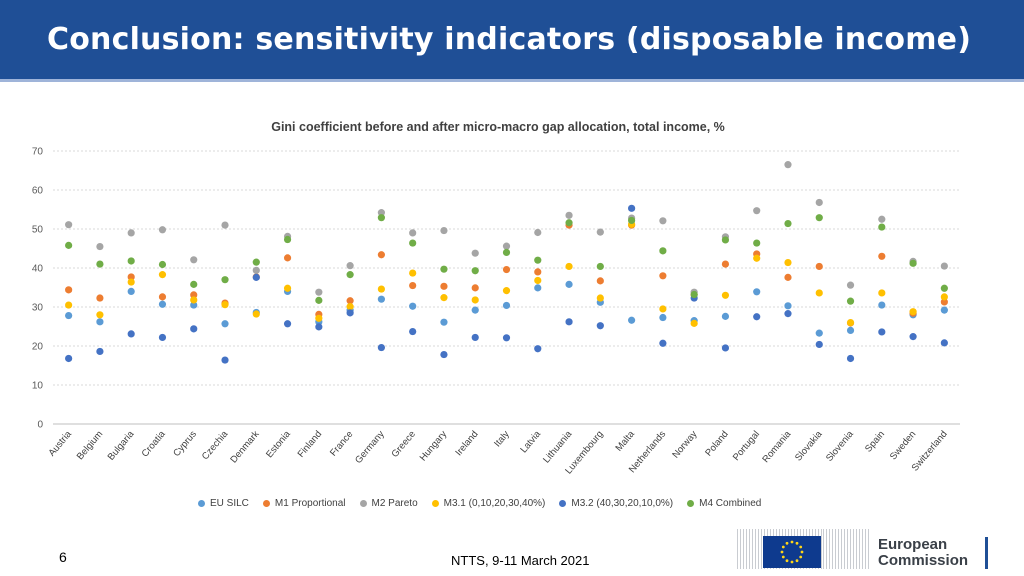 The width and height of the screenshot is (1024, 576). I want to click on eu-flag-icon, so click(792, 552).